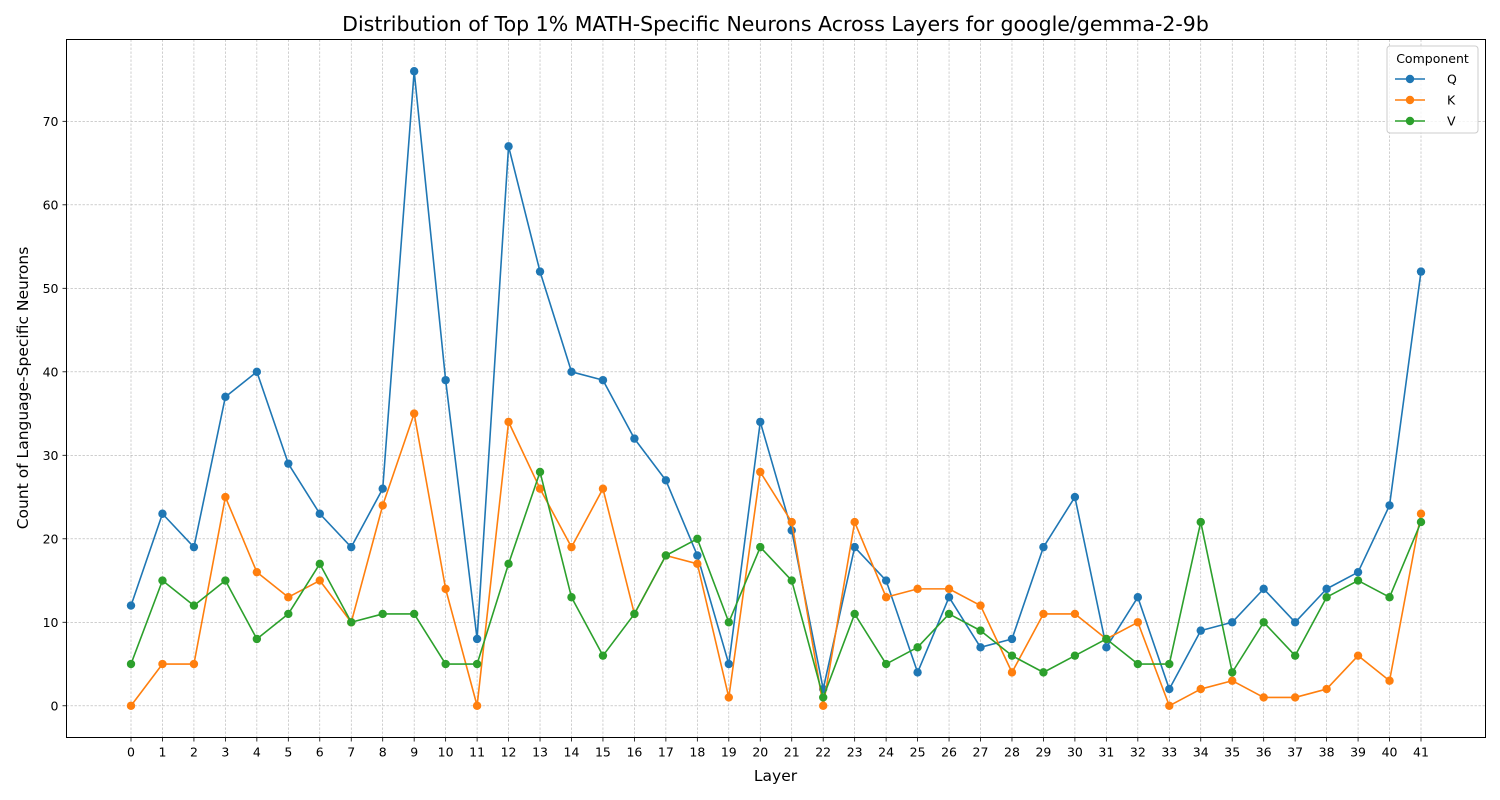 The width and height of the screenshot is (1500, 800). I want to click on legend-entry-k: K, so click(1425, 100).